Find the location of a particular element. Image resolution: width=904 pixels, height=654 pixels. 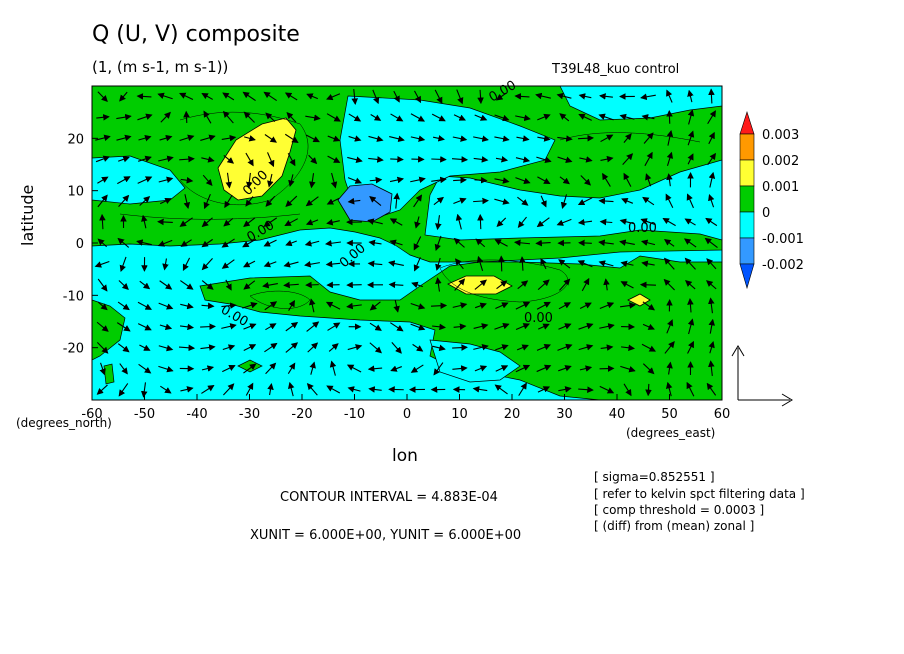

colorbar-label: 0.003 is located at coordinates (780, 135).